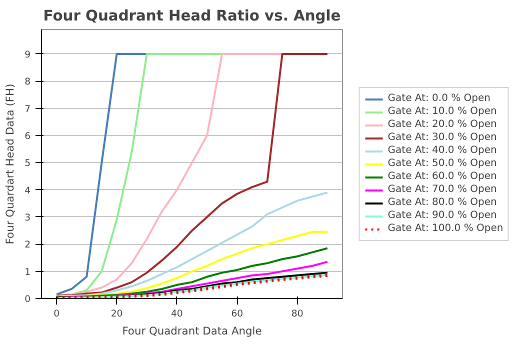  What do you see at coordinates (27, 218) in the screenshot?
I see `y-tick-label: 3` at bounding box center [27, 218].